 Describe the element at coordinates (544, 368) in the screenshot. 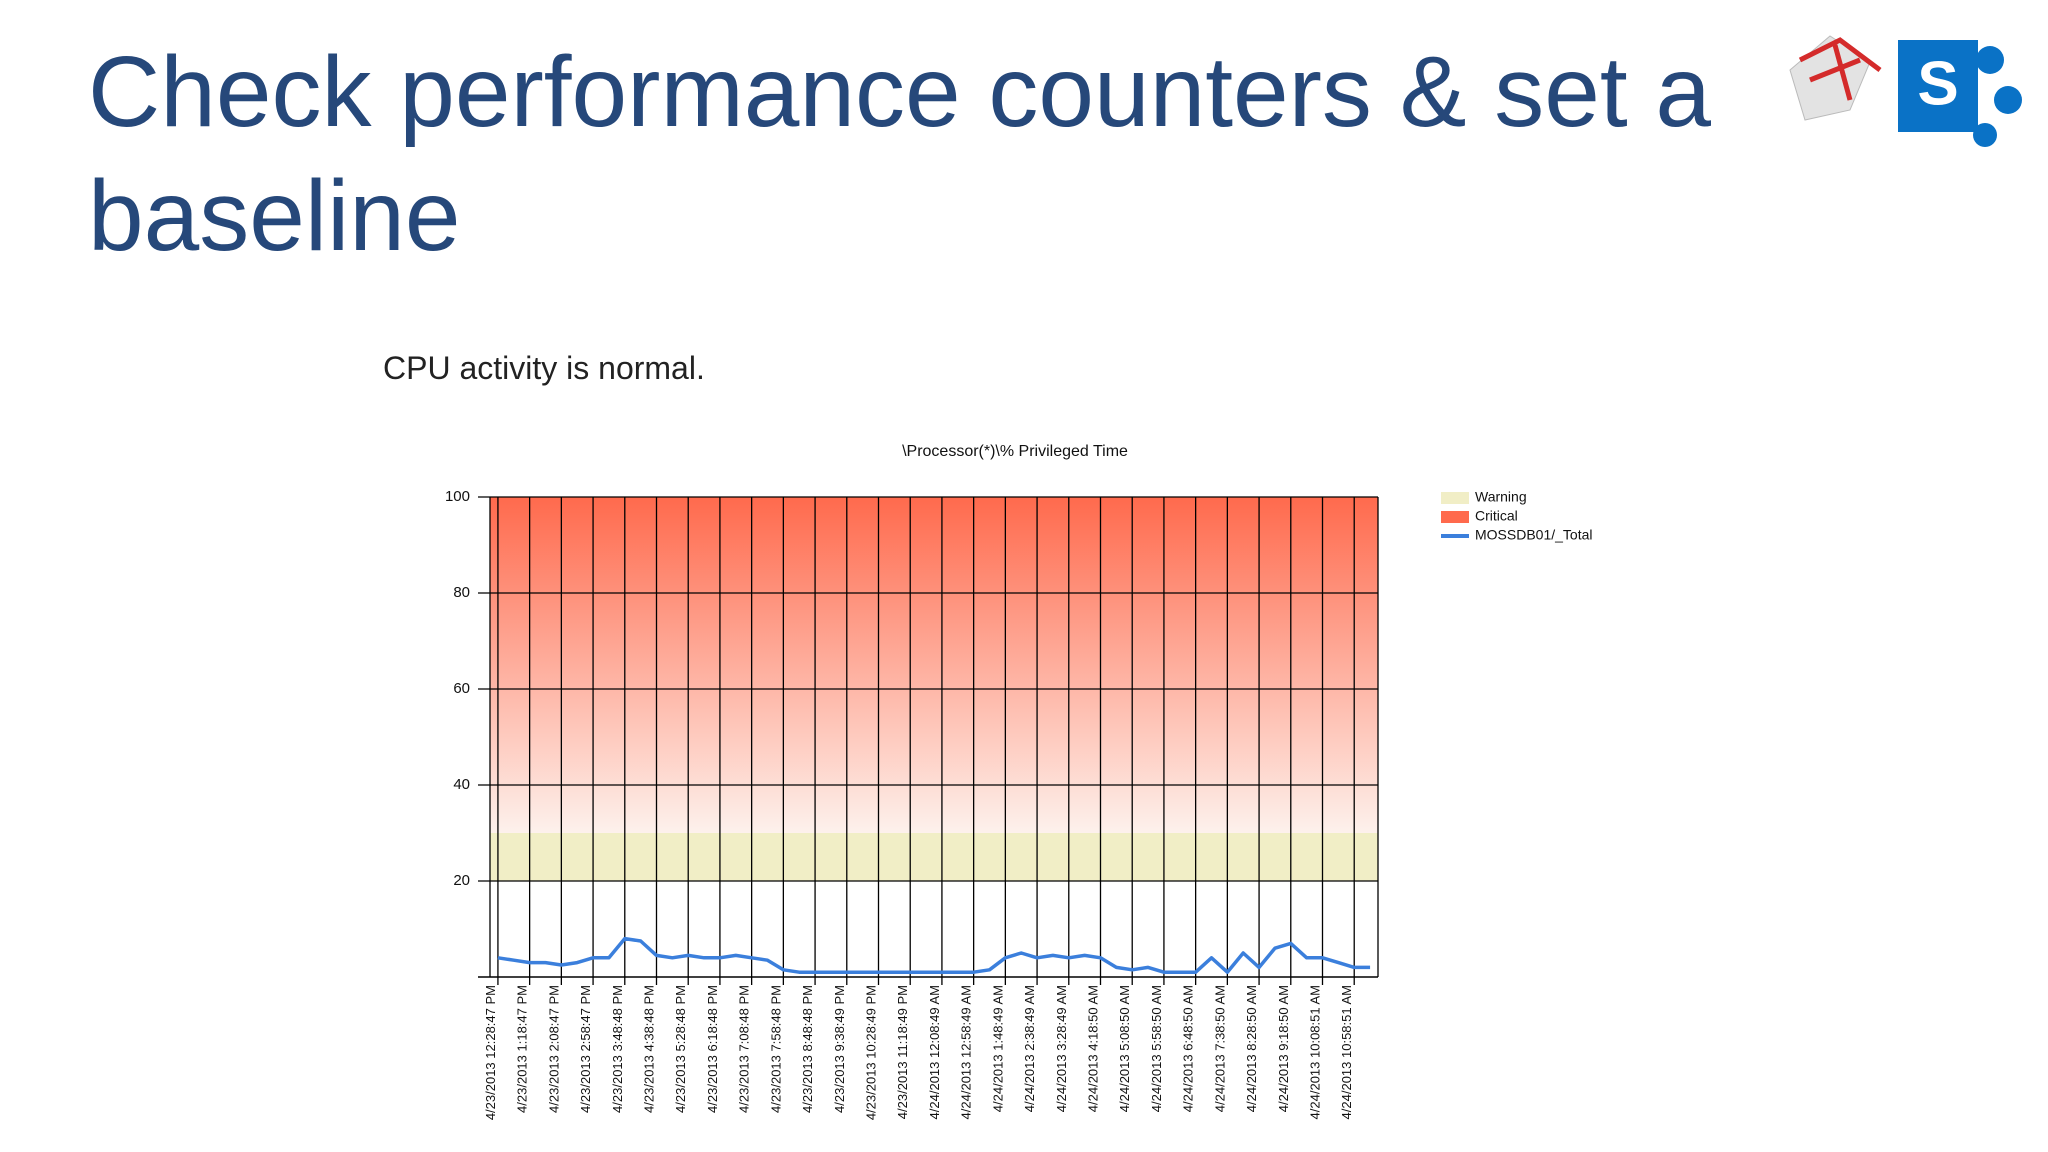

I see `subtitle: CPU activity is normal.` at that location.